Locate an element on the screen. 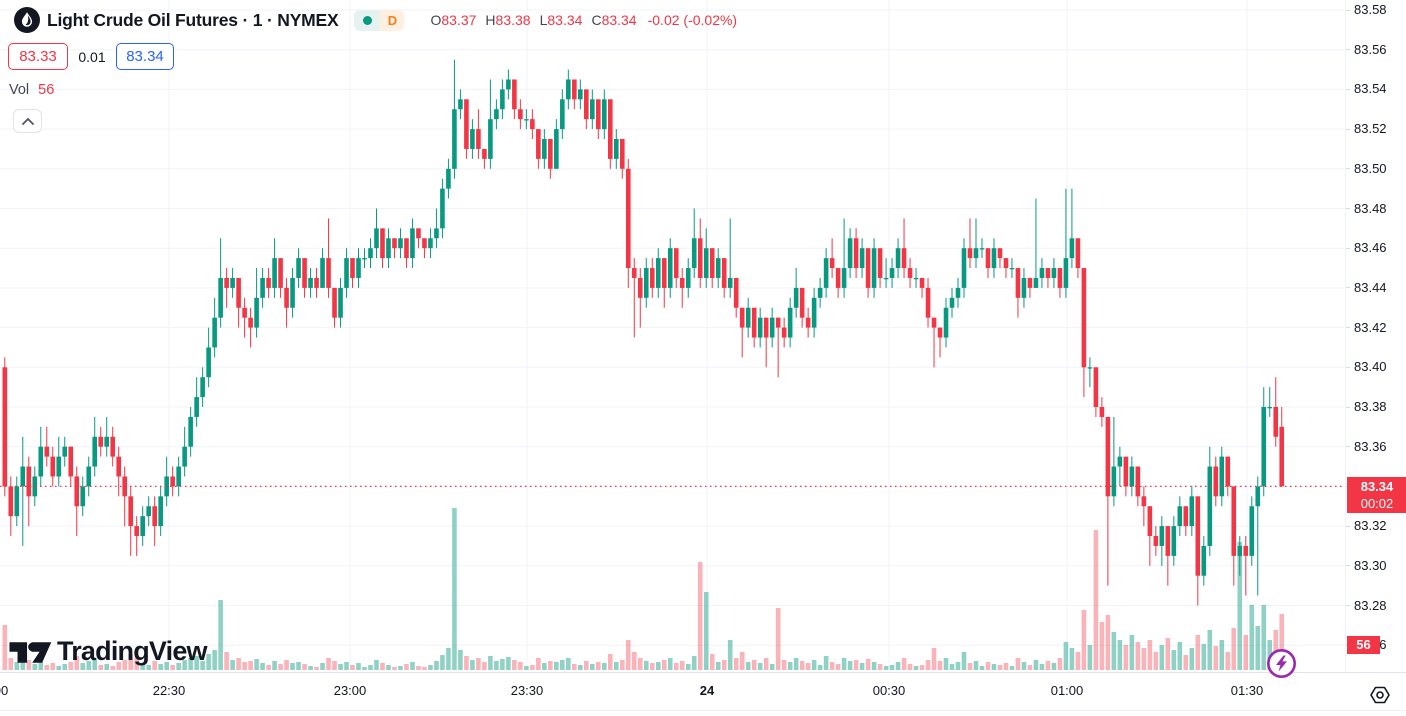 The height and width of the screenshot is (716, 1406). price-axis-label: 83.40 is located at coordinates (1370, 367).